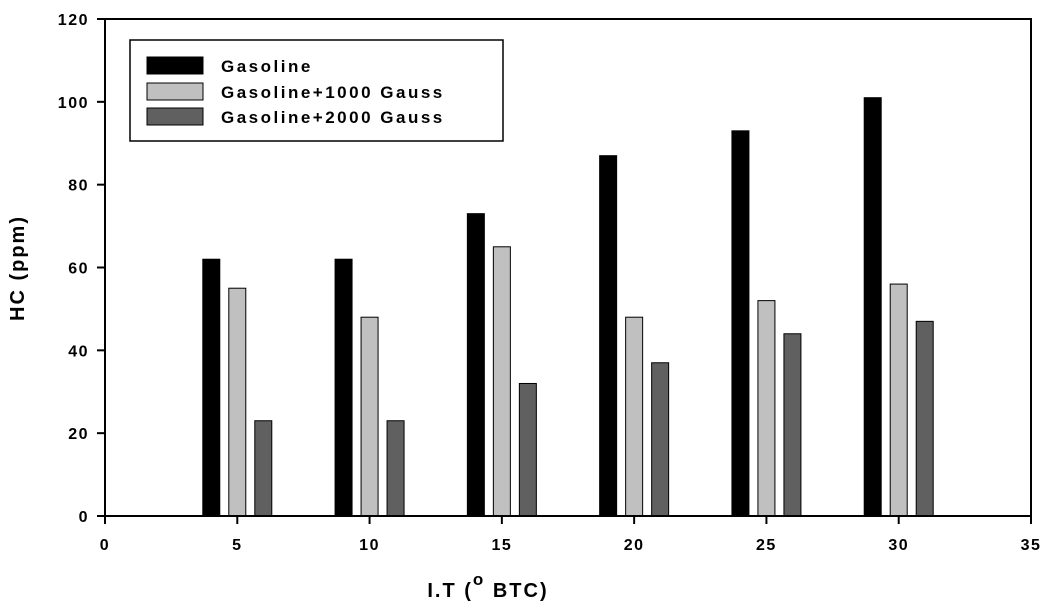  Describe the element at coordinates (333, 92) in the screenshot. I see `legend-label-gasoline-1000: Gasoline+1000 Gauss` at that location.